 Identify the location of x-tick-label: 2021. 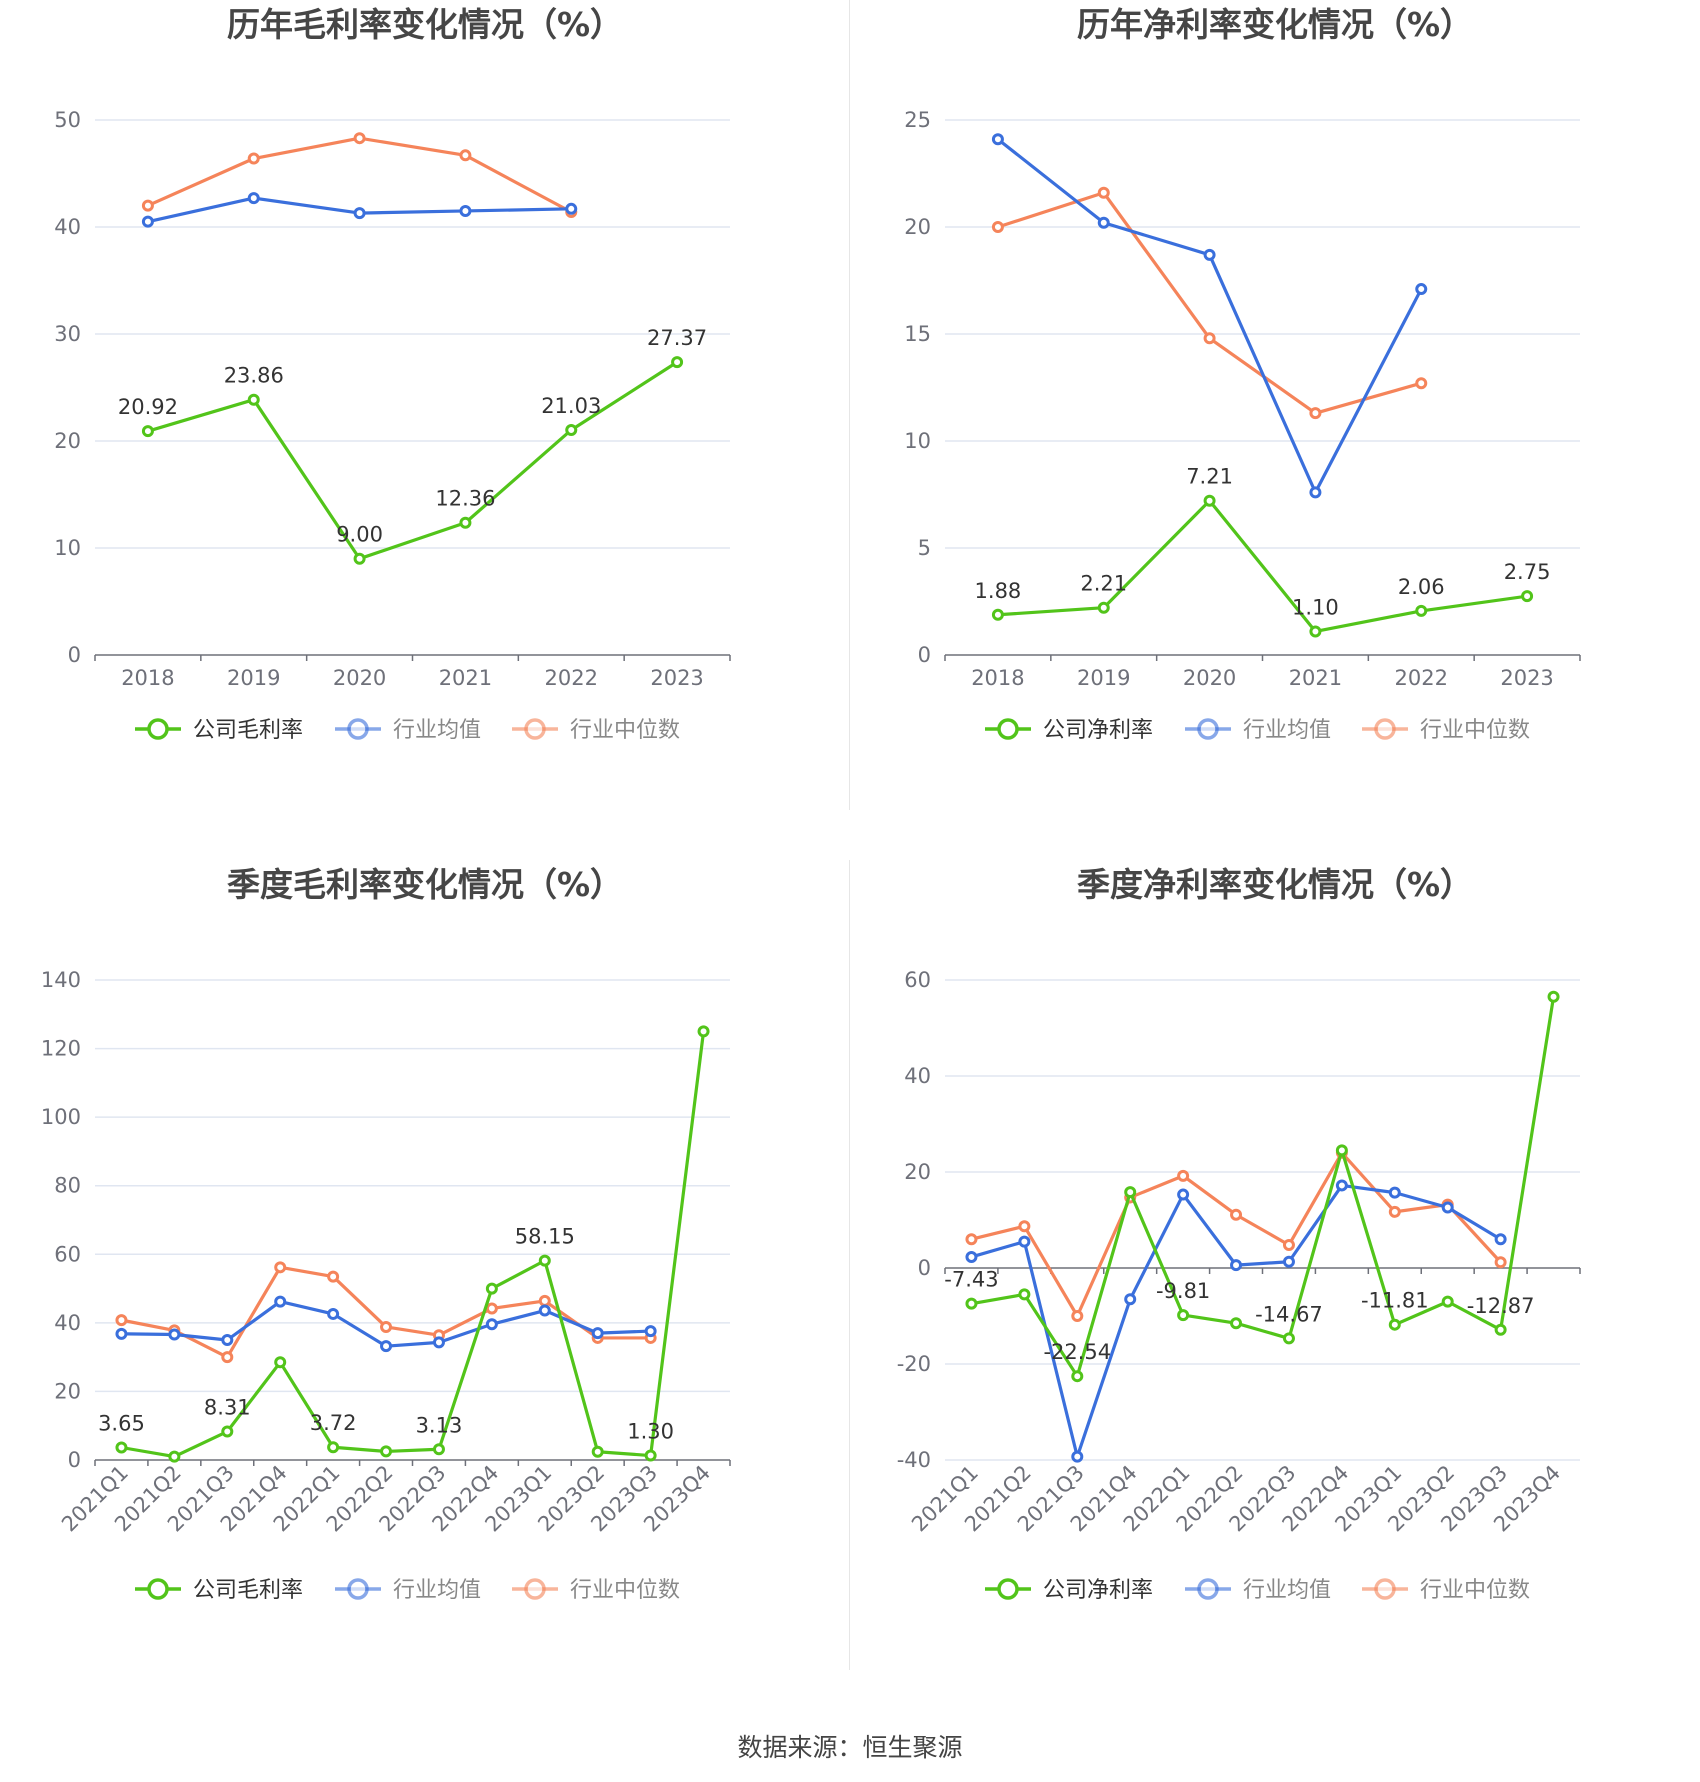
(465, 678).